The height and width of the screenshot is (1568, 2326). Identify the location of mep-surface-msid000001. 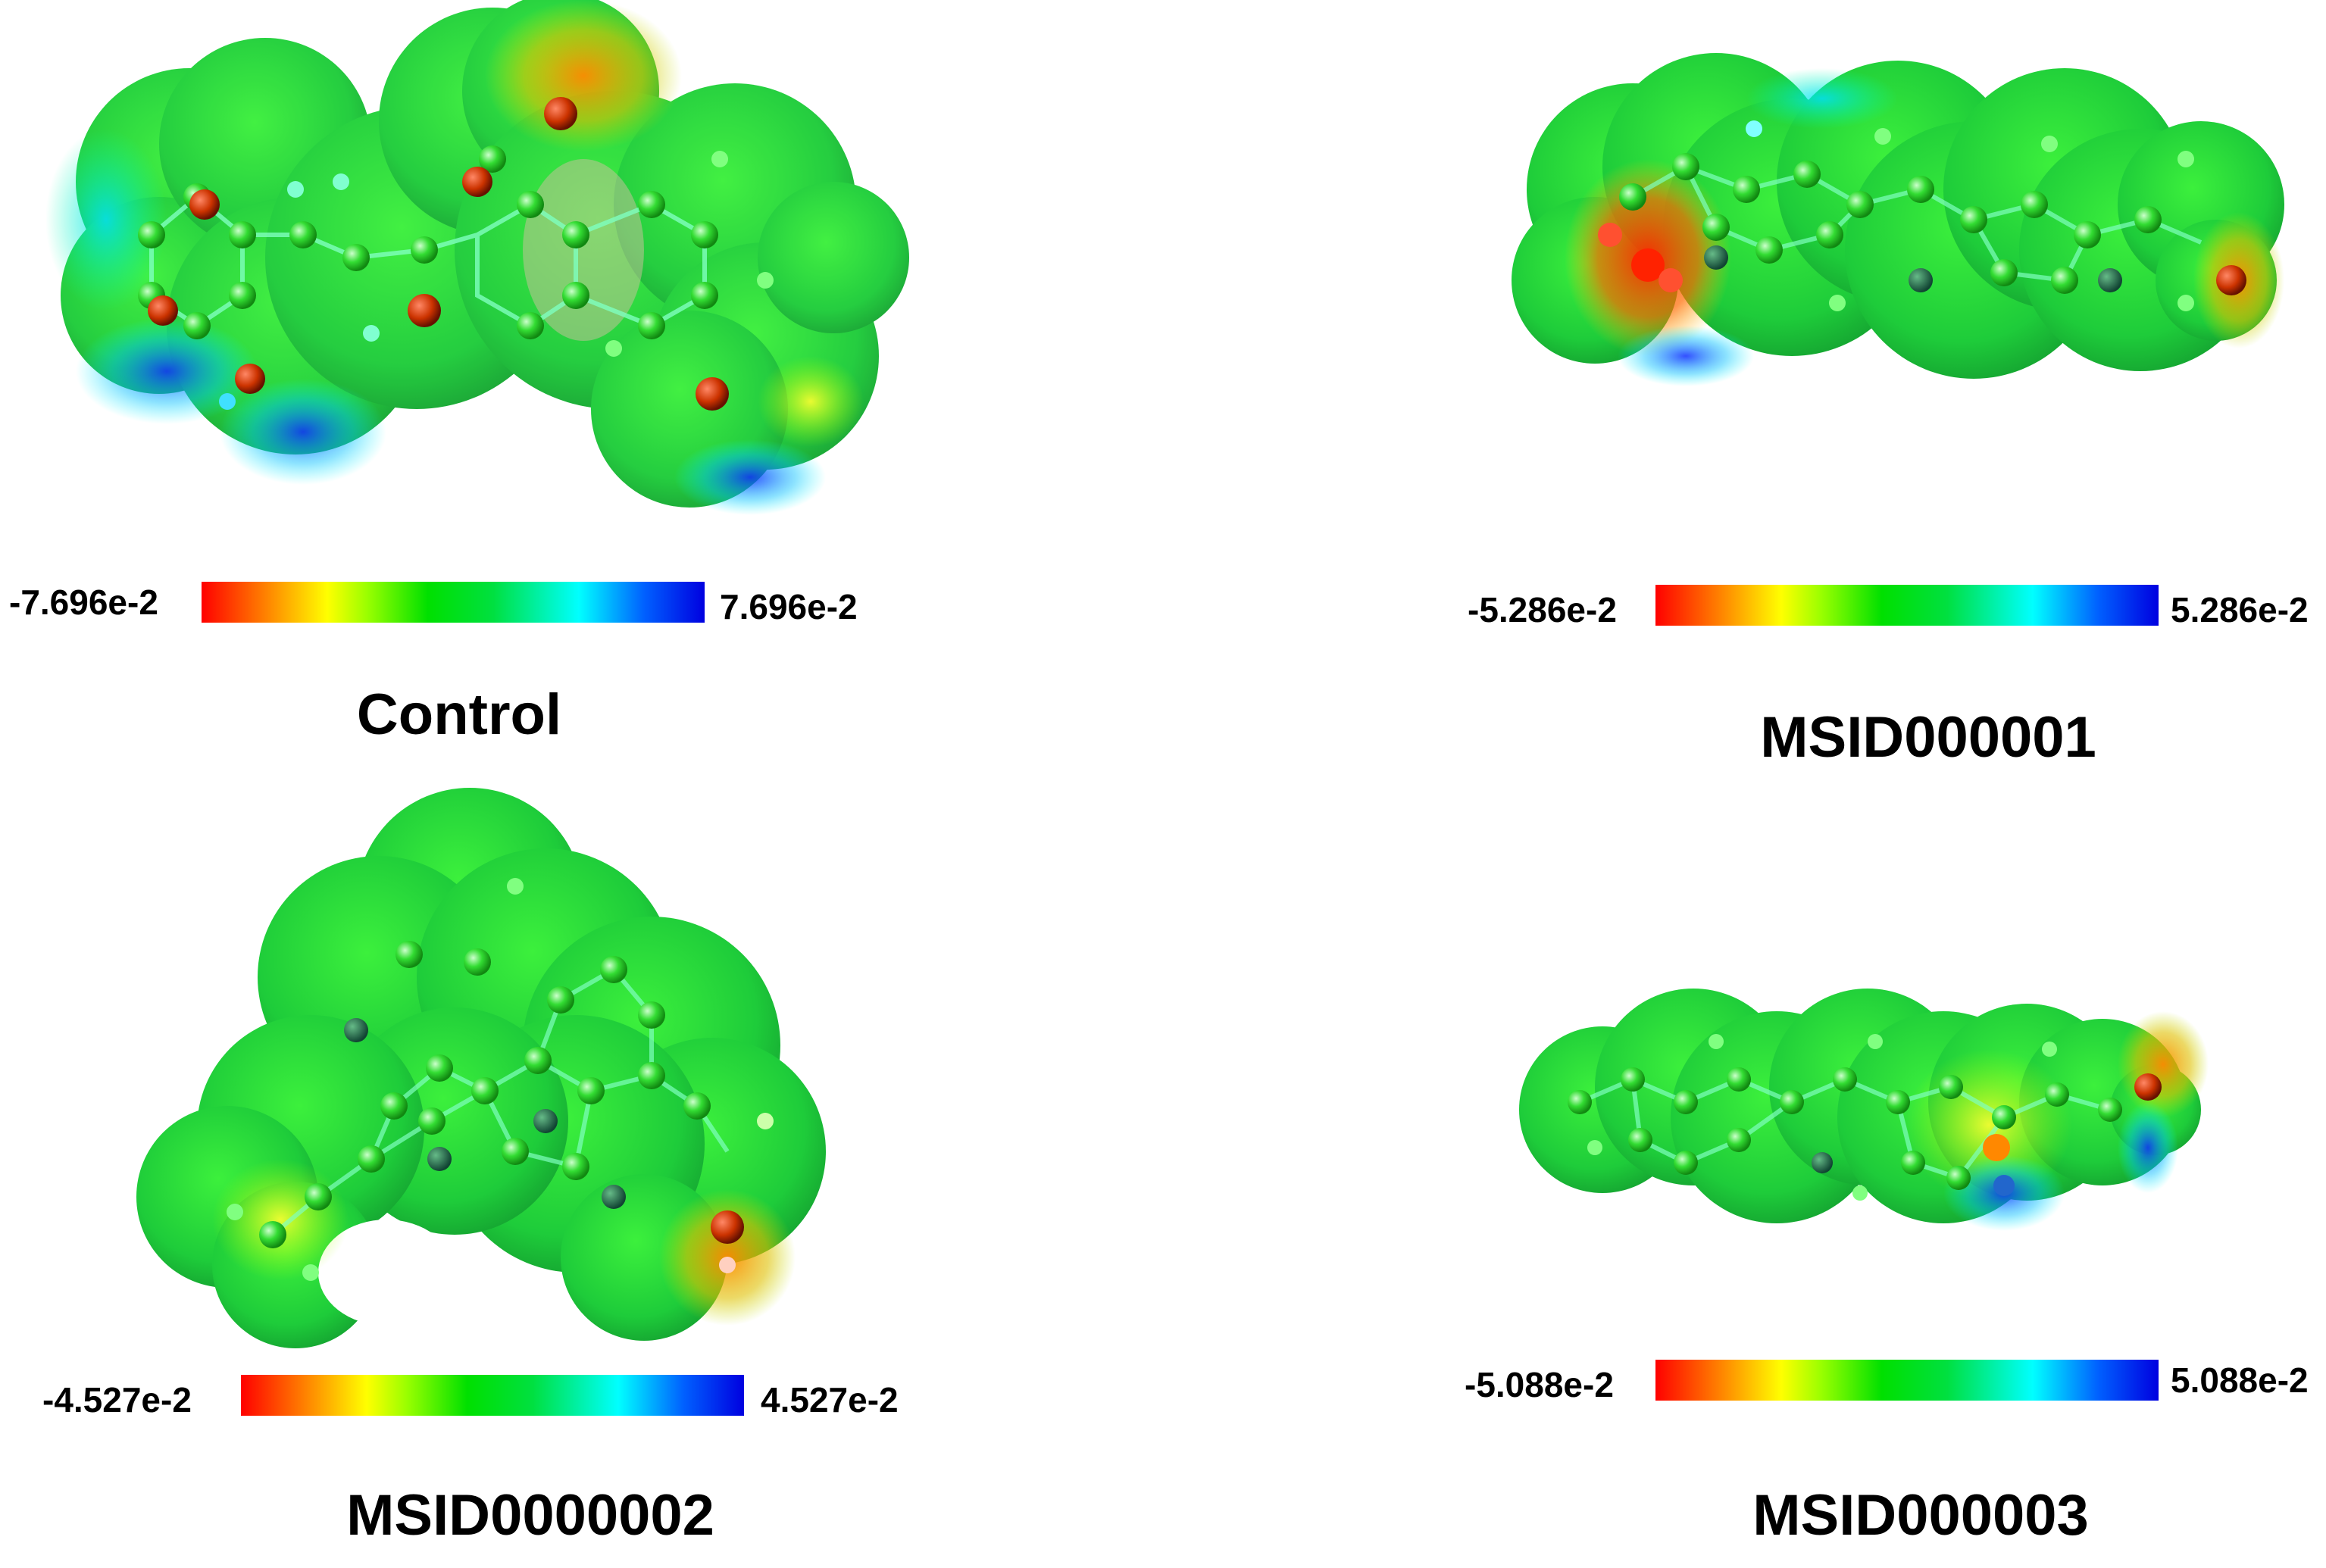
(1898, 220).